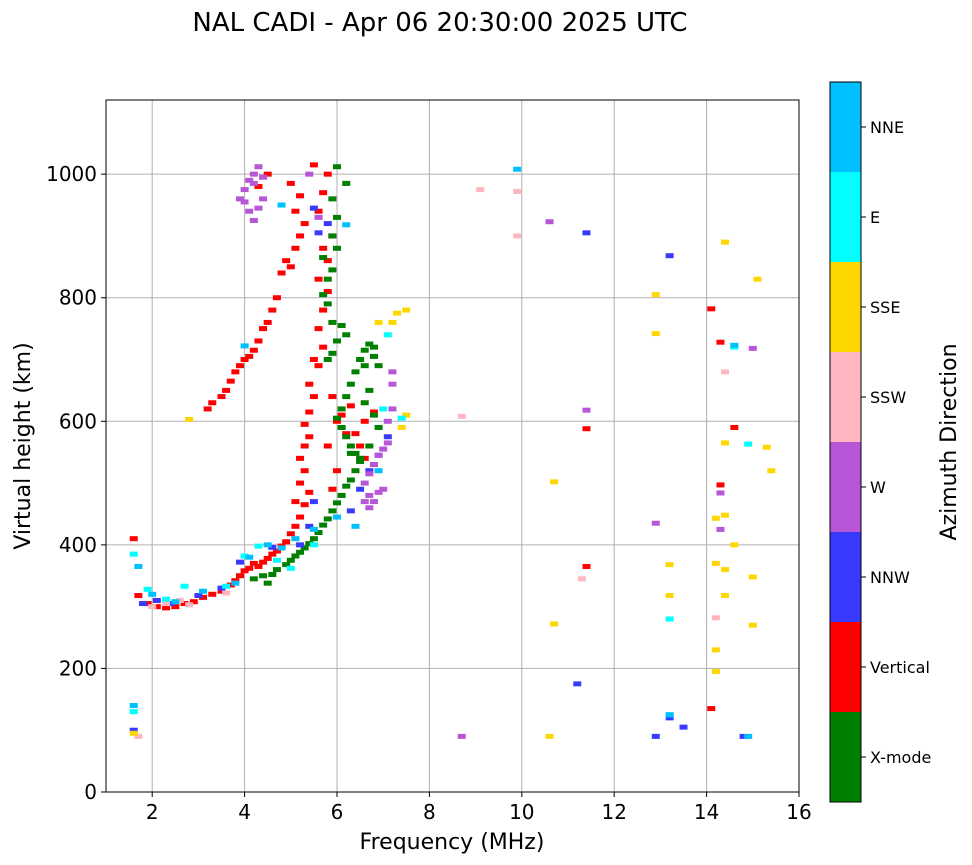 The width and height of the screenshot is (972, 865). Describe the element at coordinates (706, 812) in the screenshot. I see `x-tick-label: 14` at that location.